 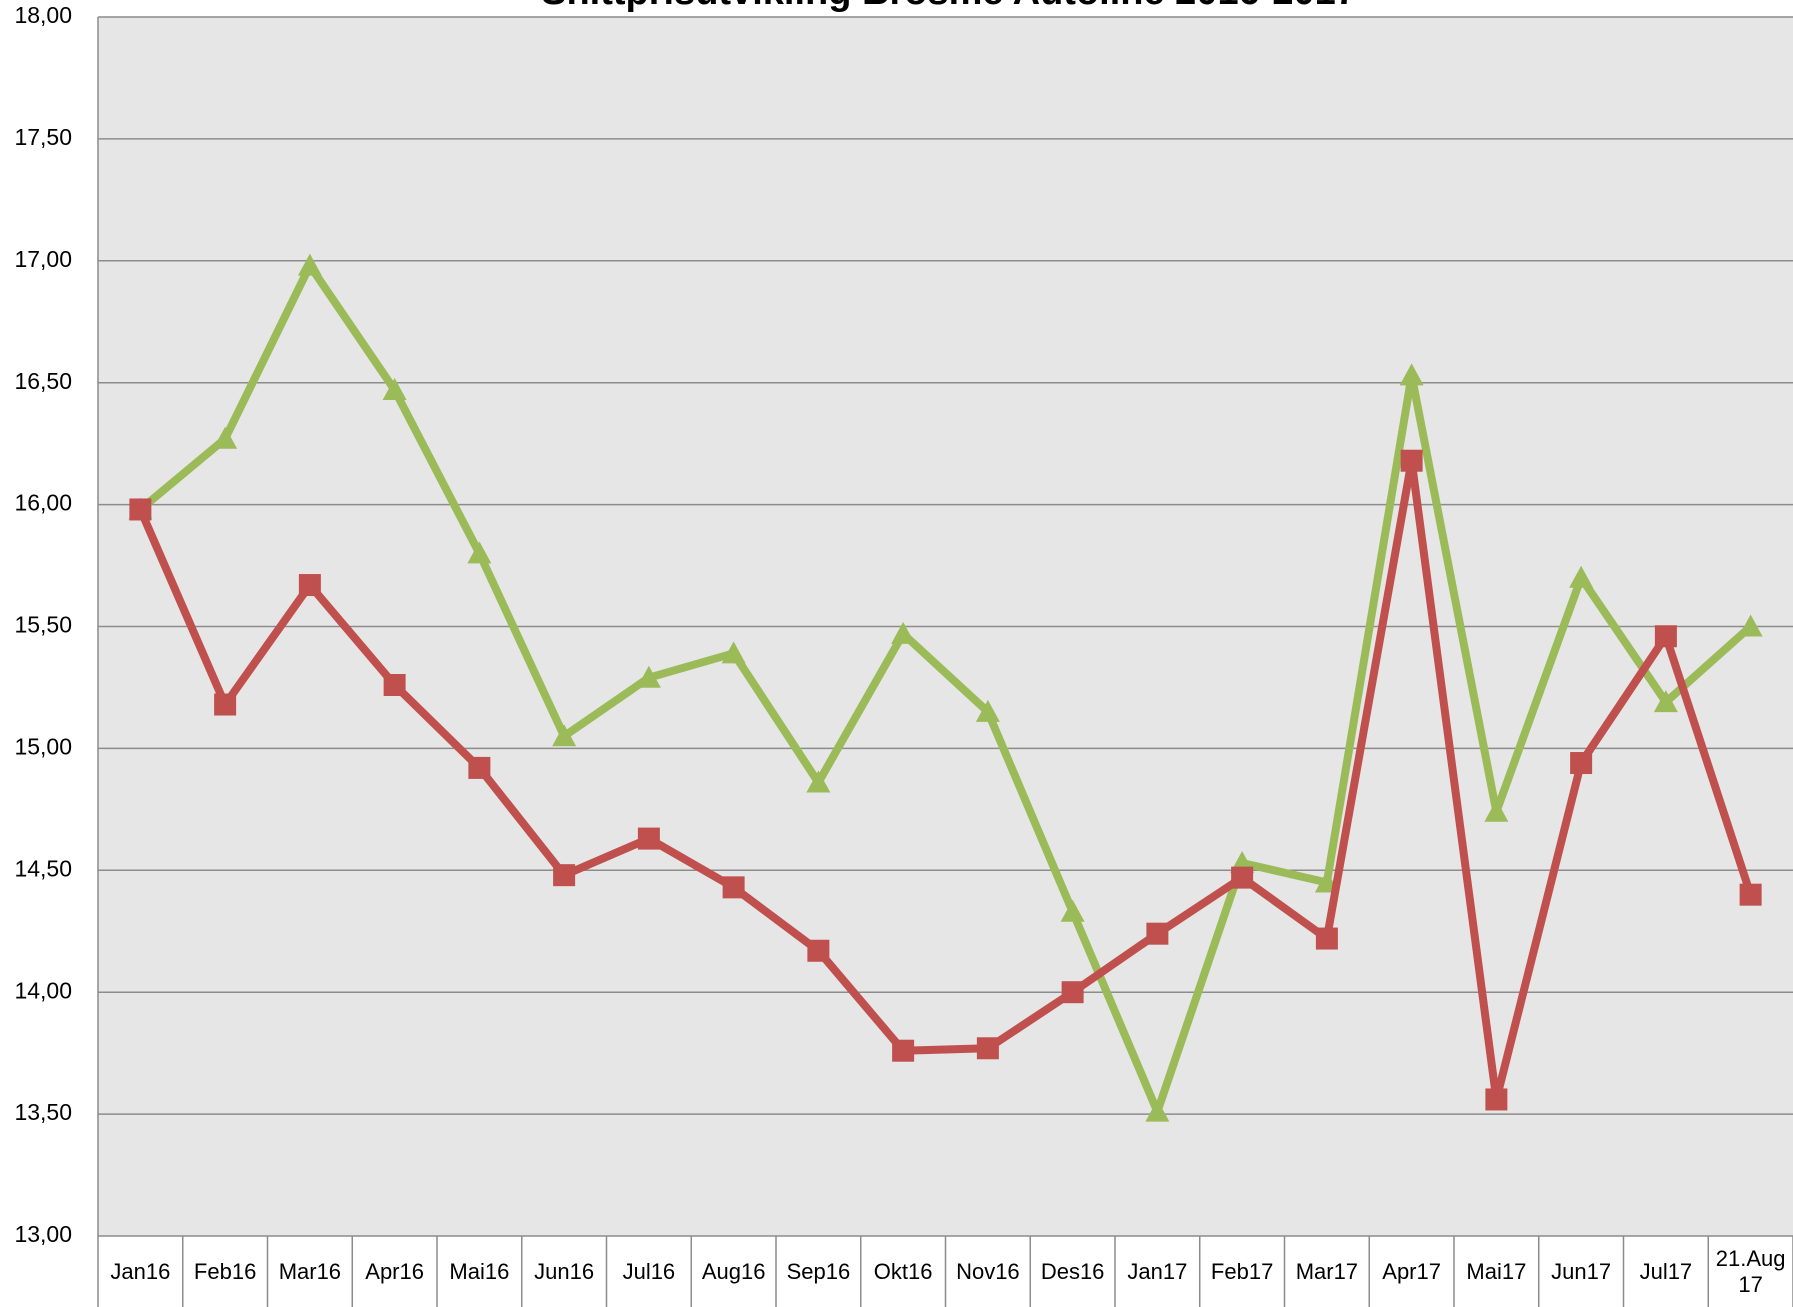 What do you see at coordinates (43, 625) in the screenshot?
I see `y-tick-label: 15,50` at bounding box center [43, 625].